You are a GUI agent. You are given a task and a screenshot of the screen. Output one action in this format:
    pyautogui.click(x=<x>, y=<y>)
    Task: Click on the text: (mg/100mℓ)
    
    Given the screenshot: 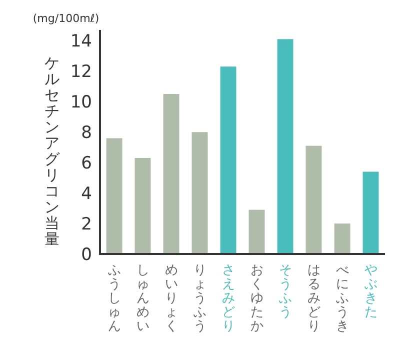 What is the action you would take?
    pyautogui.click(x=66, y=18)
    